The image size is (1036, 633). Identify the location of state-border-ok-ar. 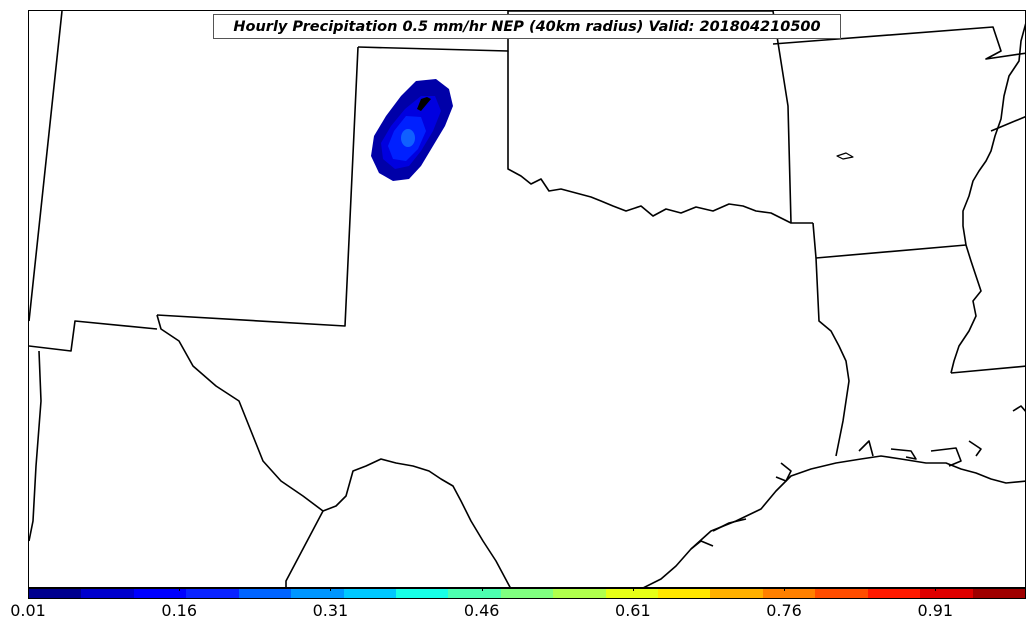
(782, 117).